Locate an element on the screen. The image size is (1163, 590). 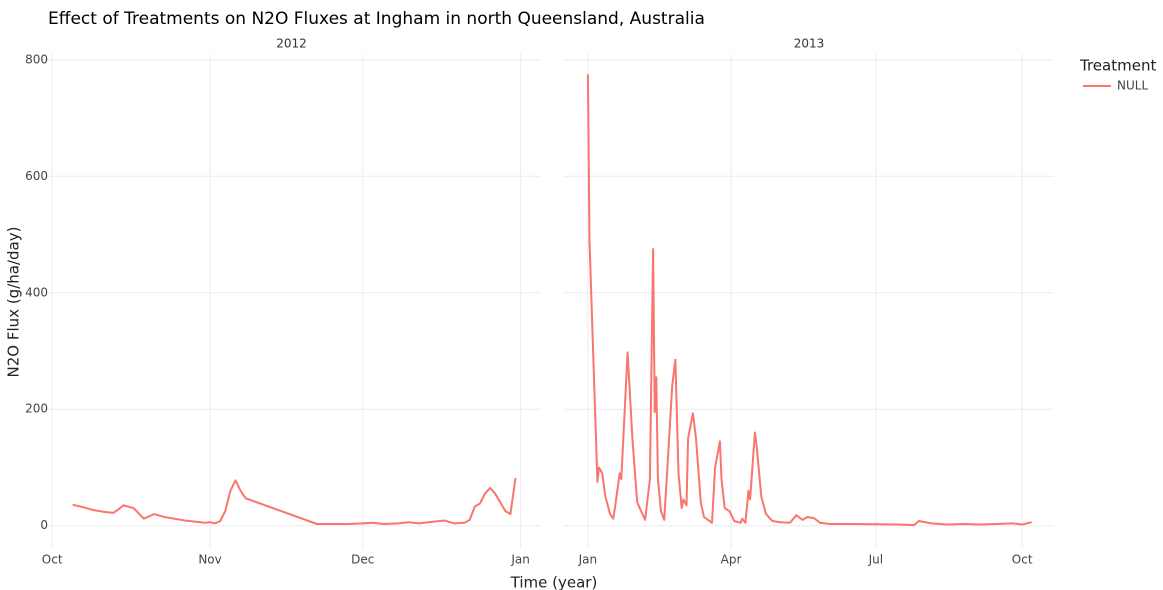
x-tick-label: Dec is located at coordinates (362, 560).